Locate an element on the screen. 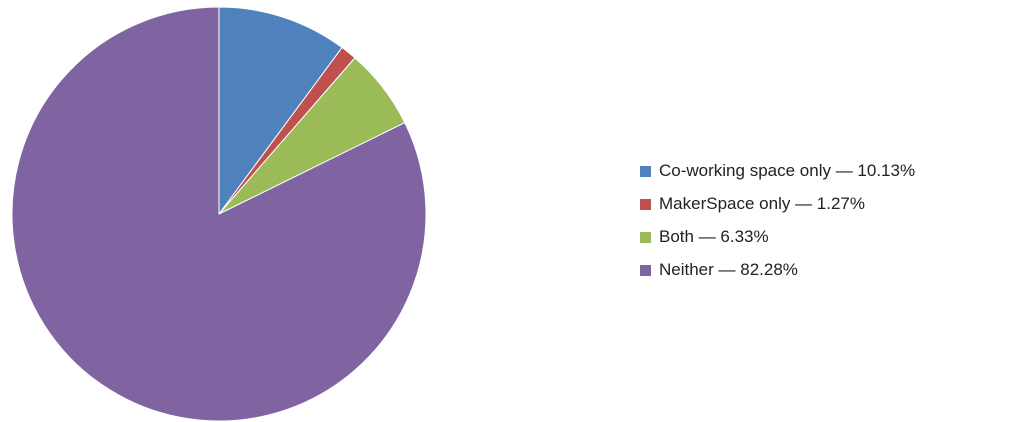 This screenshot has width=1031, height=422. legend-label-makerspace: MakerSpace only — 1.27% is located at coordinates (762, 203).